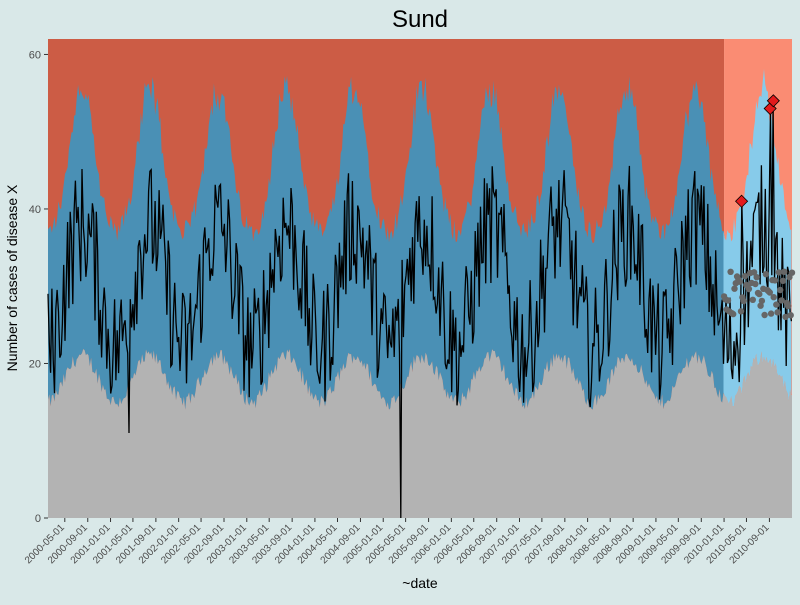  I want to click on y-tick-label: 0, so click(38, 519).